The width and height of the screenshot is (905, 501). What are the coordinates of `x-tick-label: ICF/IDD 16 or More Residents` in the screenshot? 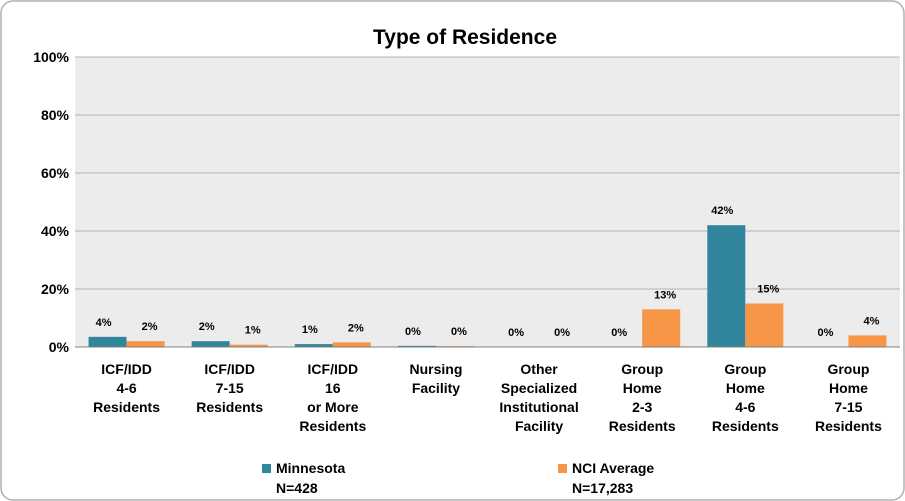 It's located at (332, 397).